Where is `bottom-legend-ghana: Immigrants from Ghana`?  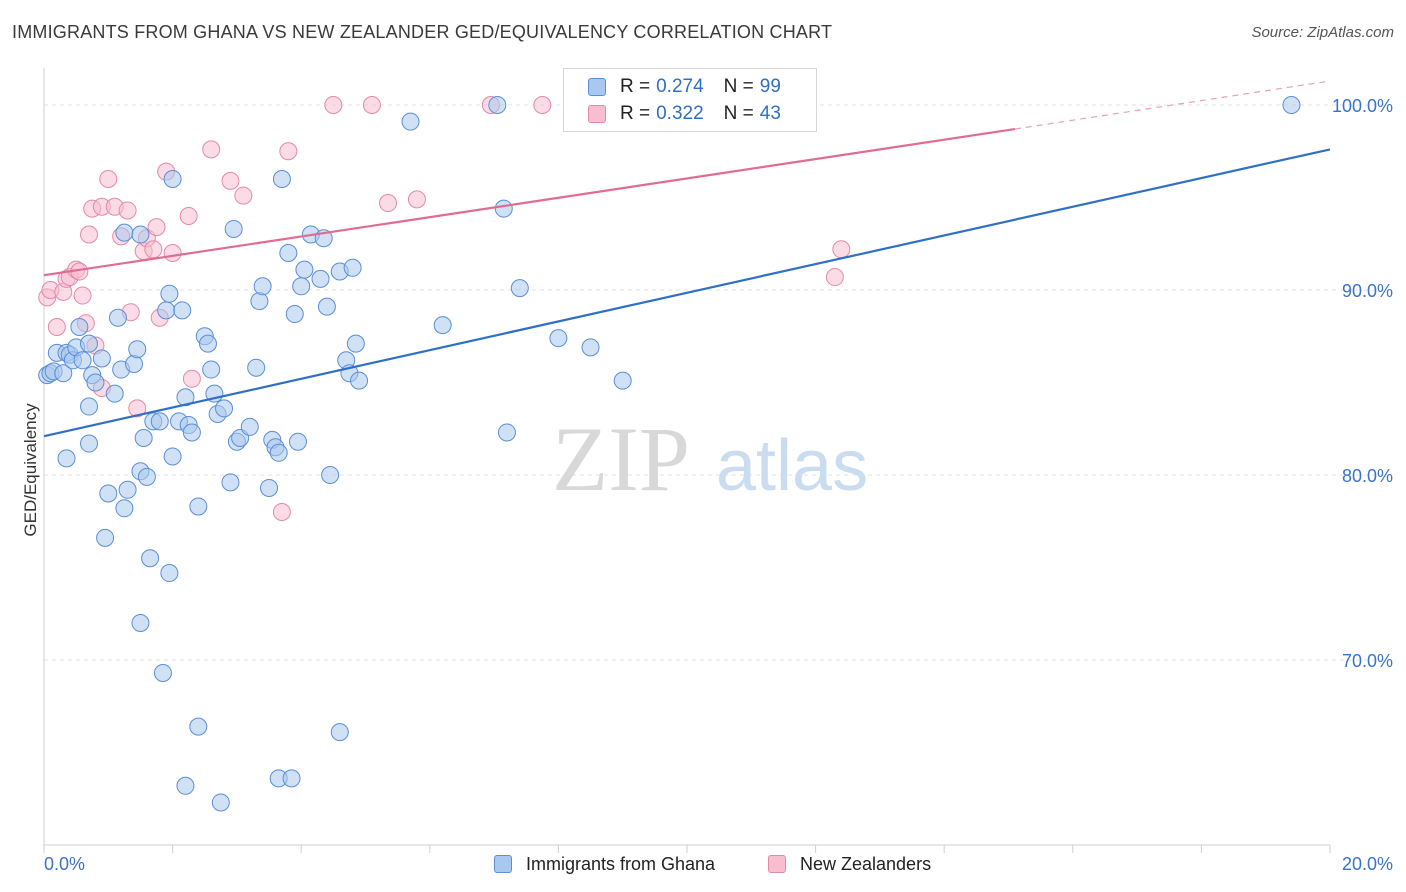
bottom-legend-ghana: Immigrants from Ghana is located at coordinates (604, 864).